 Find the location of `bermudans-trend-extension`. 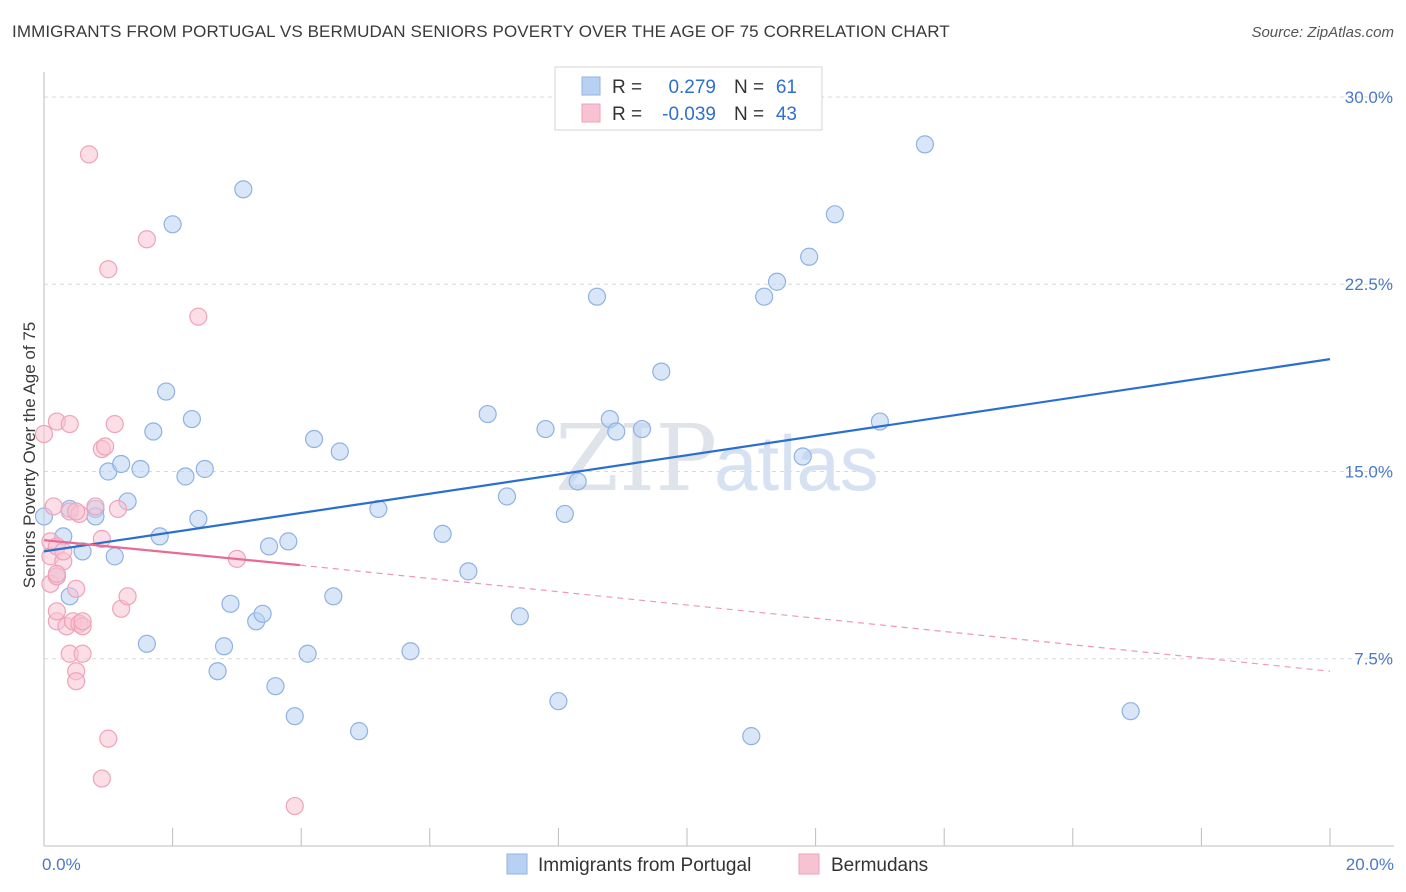

bermudans-trend-extension is located at coordinates (815, 618).